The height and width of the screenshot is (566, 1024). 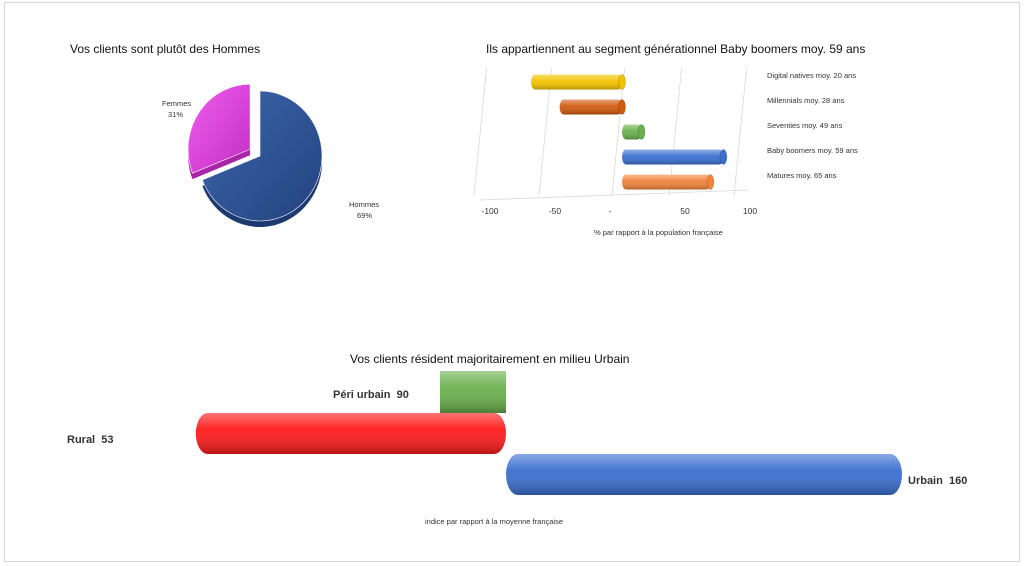 What do you see at coordinates (489, 211) in the screenshot?
I see `gen-tick-label: -100` at bounding box center [489, 211].